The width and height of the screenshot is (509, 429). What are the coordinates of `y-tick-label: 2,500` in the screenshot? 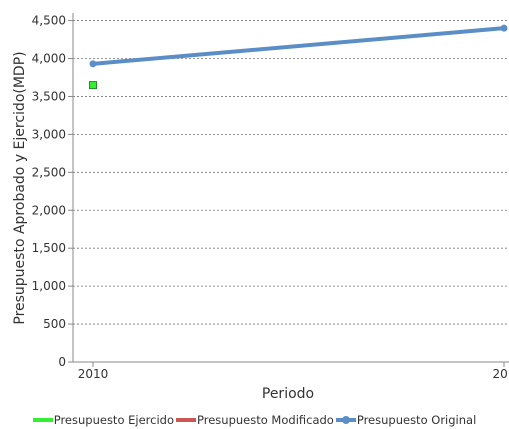 It's located at (49, 172).